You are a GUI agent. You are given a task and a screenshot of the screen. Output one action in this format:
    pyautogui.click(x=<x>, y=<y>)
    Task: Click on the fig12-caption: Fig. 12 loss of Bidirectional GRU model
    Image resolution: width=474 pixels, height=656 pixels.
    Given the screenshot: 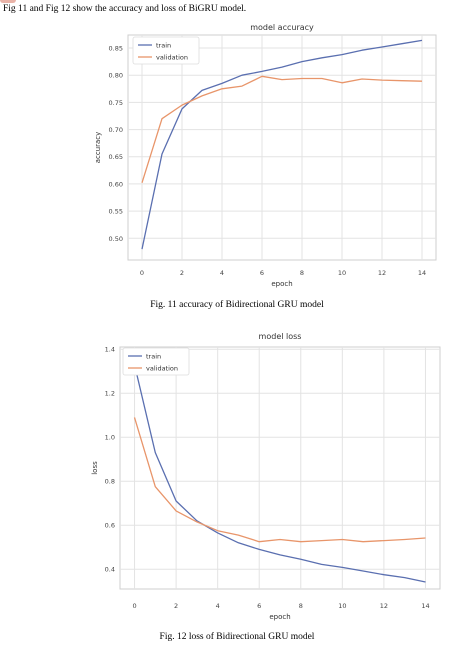 What is the action you would take?
    pyautogui.click(x=237, y=637)
    